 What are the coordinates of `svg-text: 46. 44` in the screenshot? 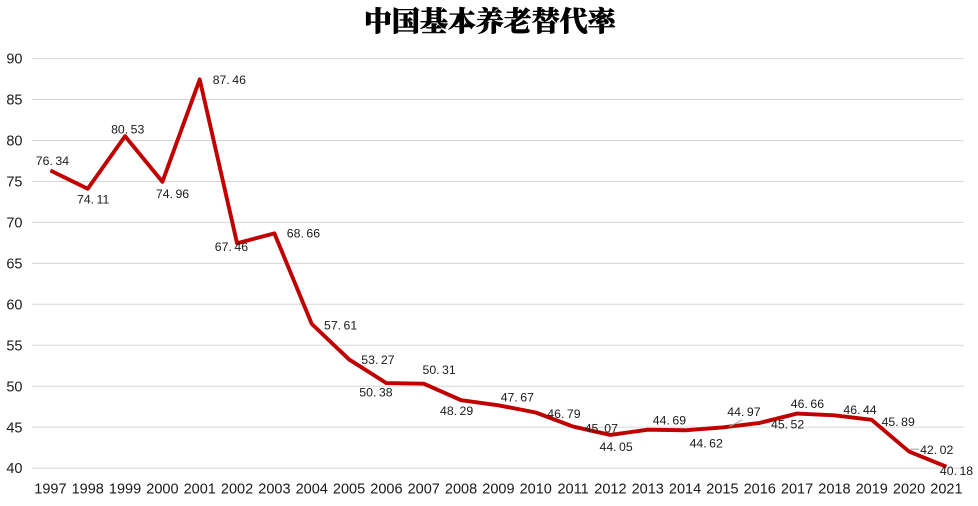 It's located at (859, 410).